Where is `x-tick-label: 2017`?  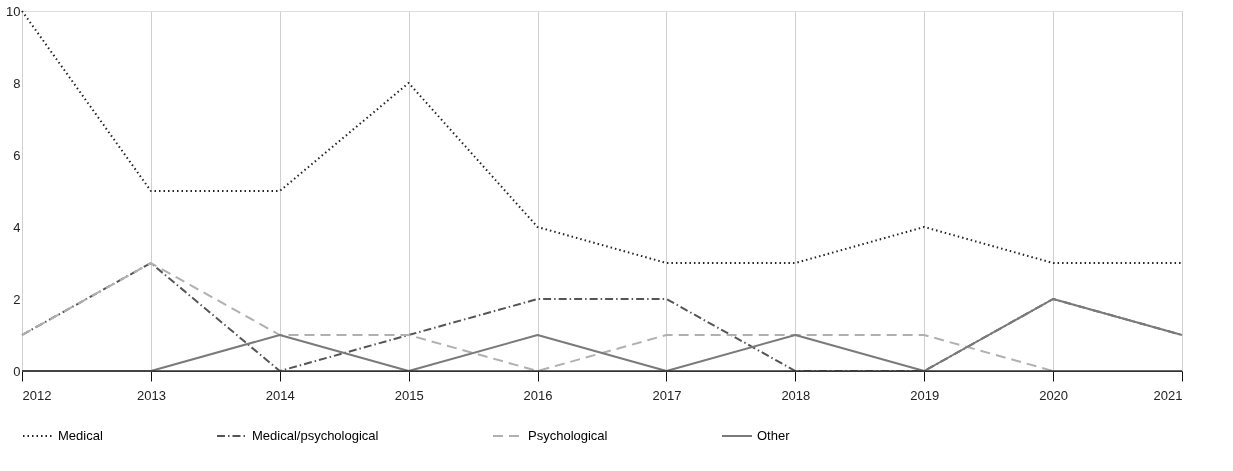
x-tick-label: 2017 is located at coordinates (667, 395).